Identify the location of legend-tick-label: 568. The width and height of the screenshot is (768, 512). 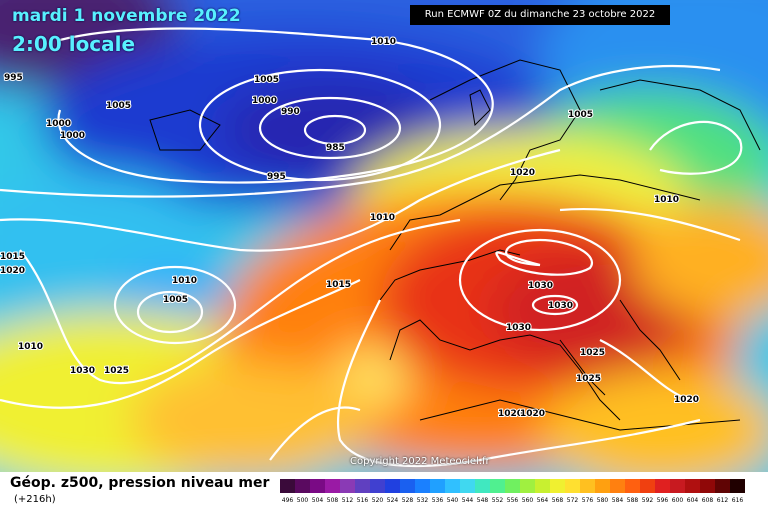
(558, 500).